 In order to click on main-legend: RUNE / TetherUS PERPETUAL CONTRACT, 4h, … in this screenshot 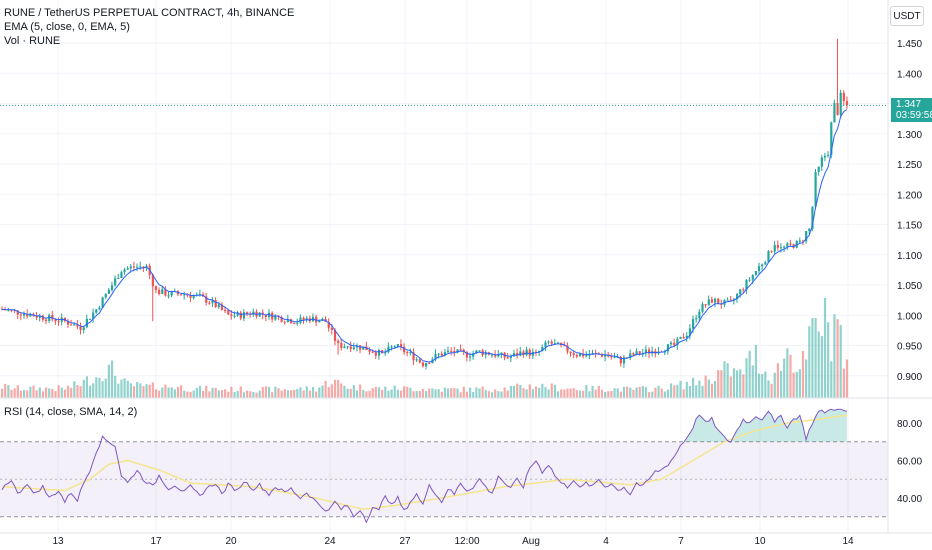, I will do `click(149, 27)`.